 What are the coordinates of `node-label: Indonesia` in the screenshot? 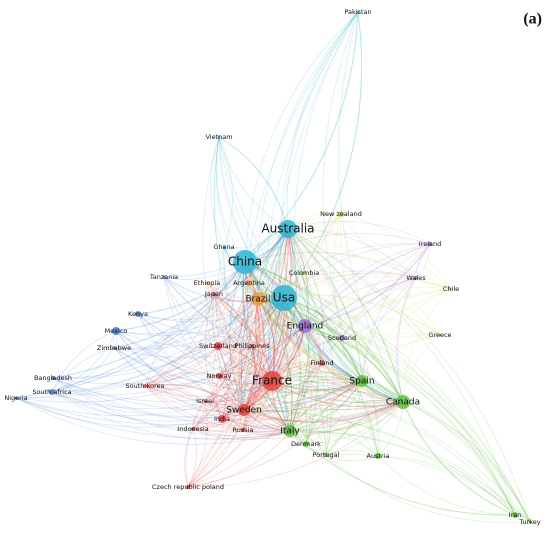 It's located at (192, 429).